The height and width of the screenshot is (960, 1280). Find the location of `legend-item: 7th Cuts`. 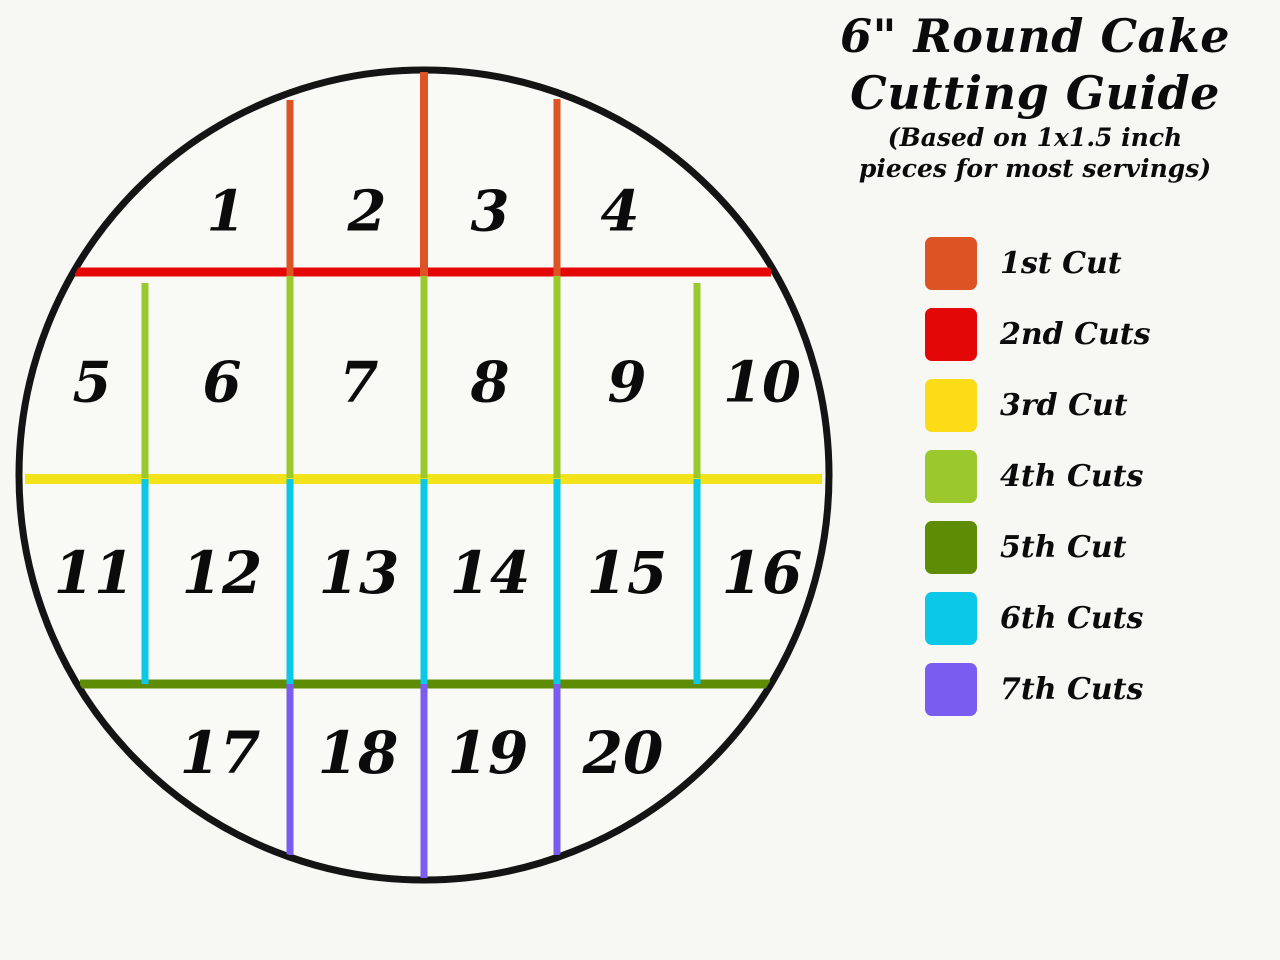

legend-item: 7th Cuts is located at coordinates (1100, 689).